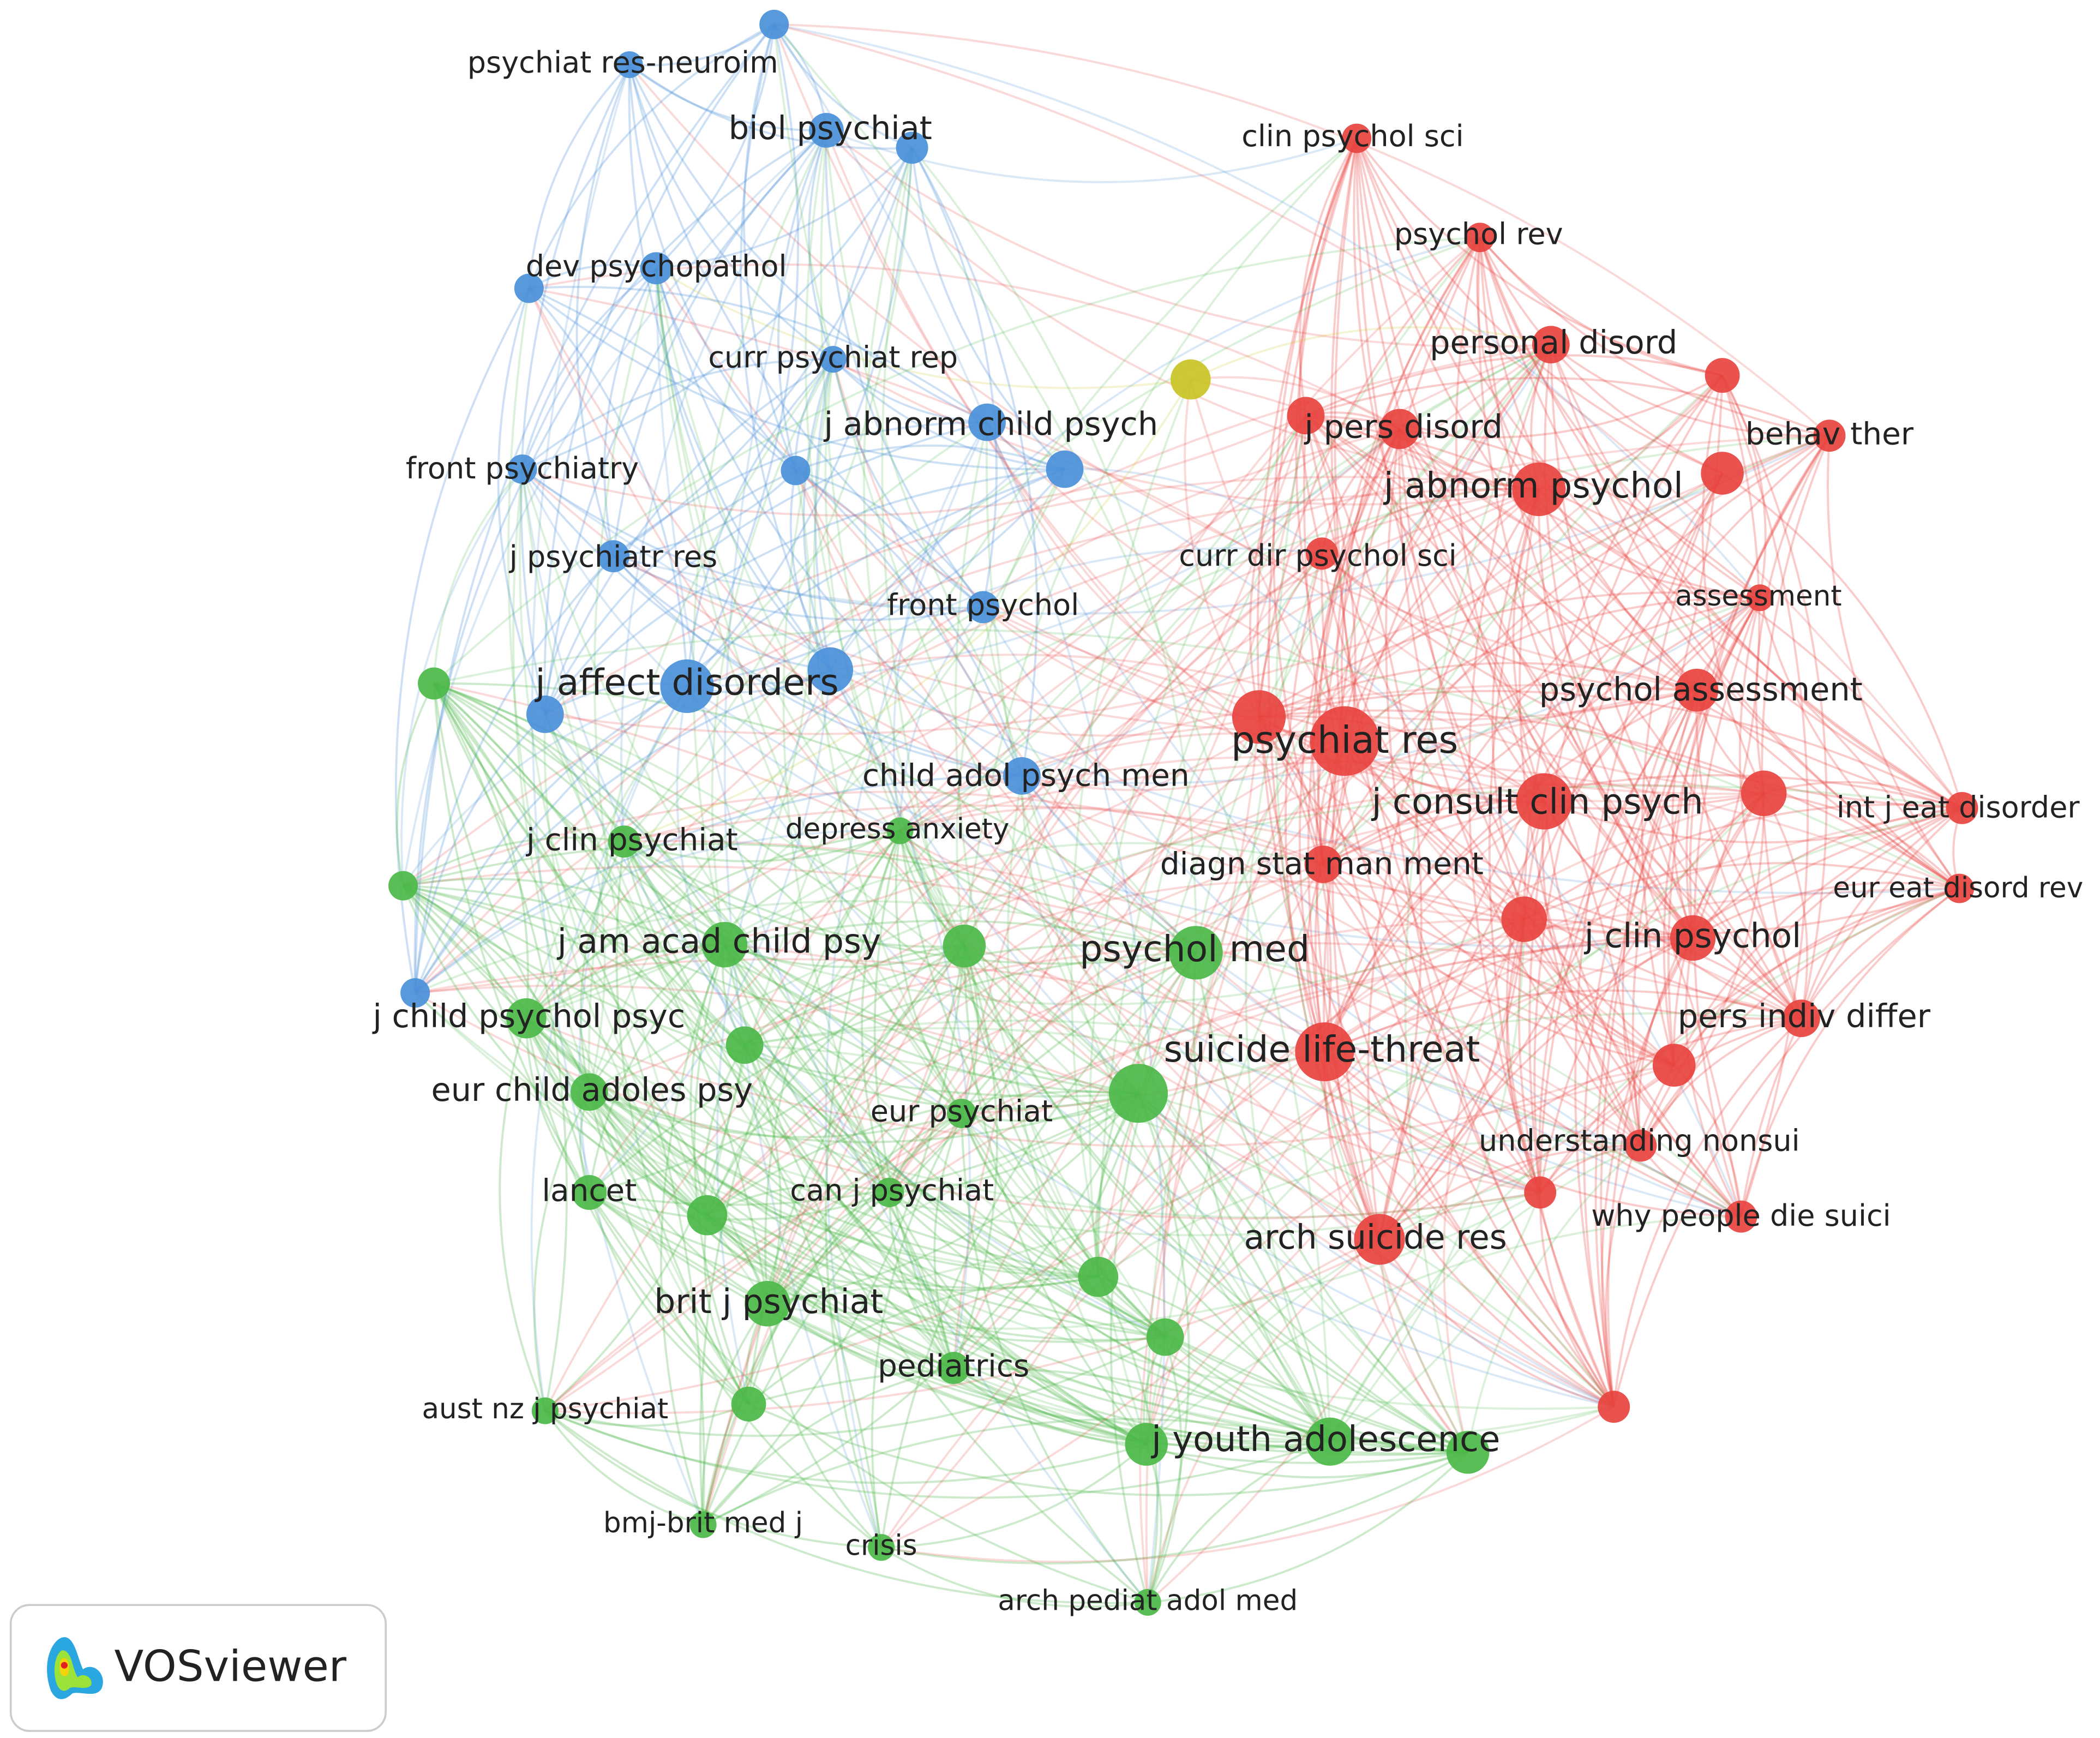  I want to click on node-label: clin psychol sci, so click(1352, 136).